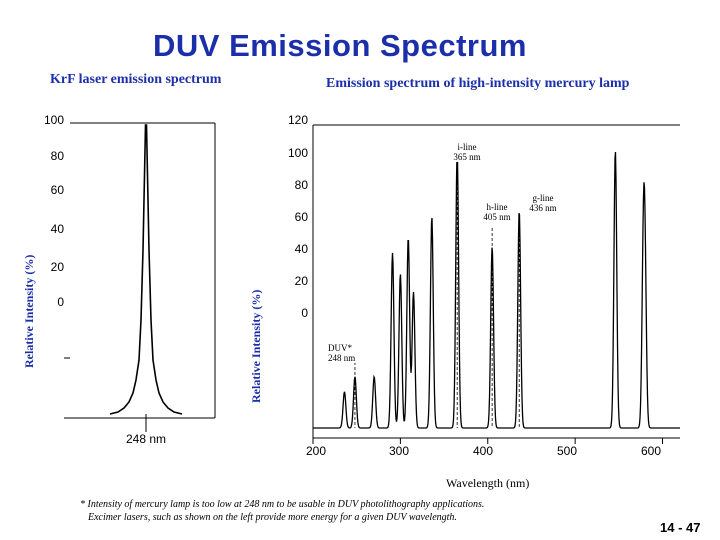 Image resolution: width=720 pixels, height=540 pixels. What do you see at coordinates (488, 441) in the screenshot?
I see `right-x-ticks` at bounding box center [488, 441].